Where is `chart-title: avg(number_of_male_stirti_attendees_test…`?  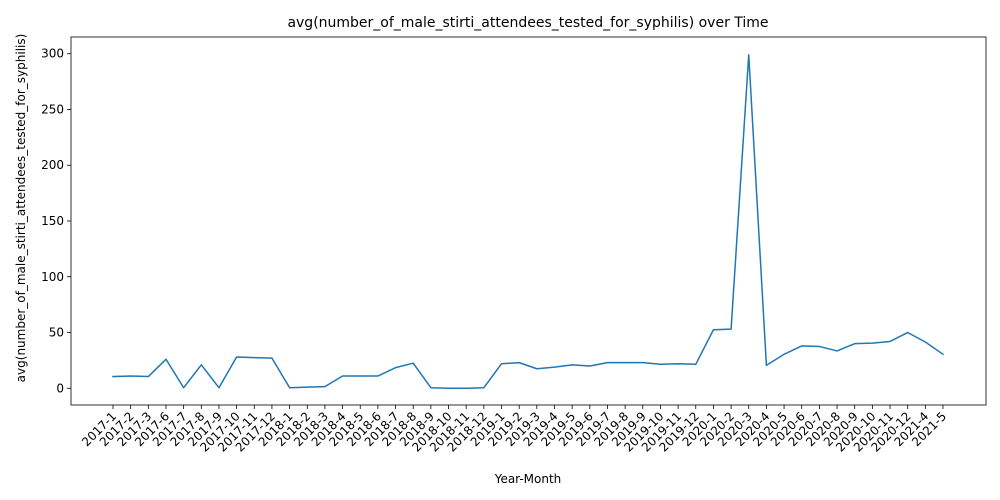
chart-title: avg(number_of_male_stirti_attendees_test… is located at coordinates (527, 23).